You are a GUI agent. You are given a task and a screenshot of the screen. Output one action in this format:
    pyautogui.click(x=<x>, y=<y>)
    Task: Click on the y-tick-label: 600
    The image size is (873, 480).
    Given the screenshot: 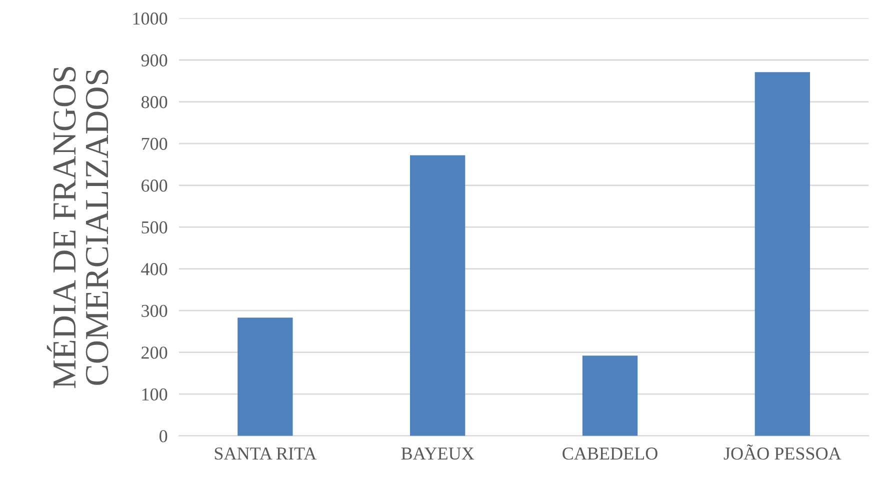 What is the action you would take?
    pyautogui.click(x=155, y=186)
    